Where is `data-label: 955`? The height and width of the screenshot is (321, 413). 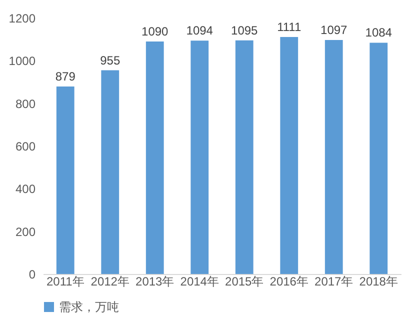 data-label: 955 is located at coordinates (110, 60).